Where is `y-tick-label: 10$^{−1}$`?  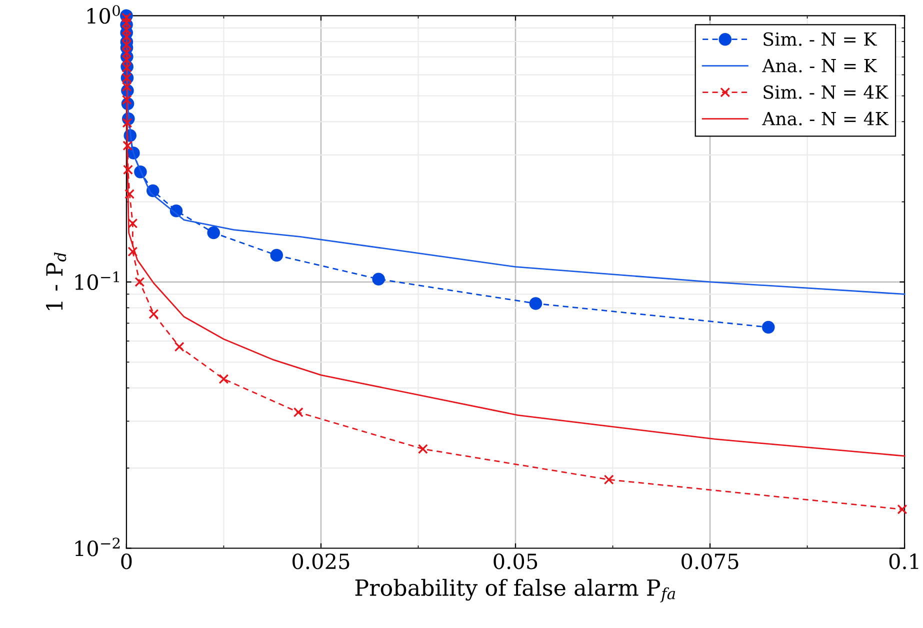
y-tick-label: 10$^{−1}$ is located at coordinates (97, 280).